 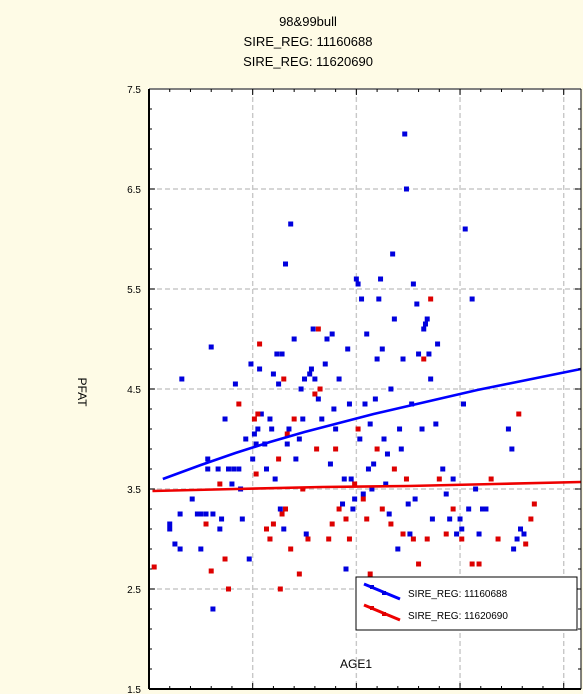 I want to click on legend-marker-1-a, so click(x=372, y=587).